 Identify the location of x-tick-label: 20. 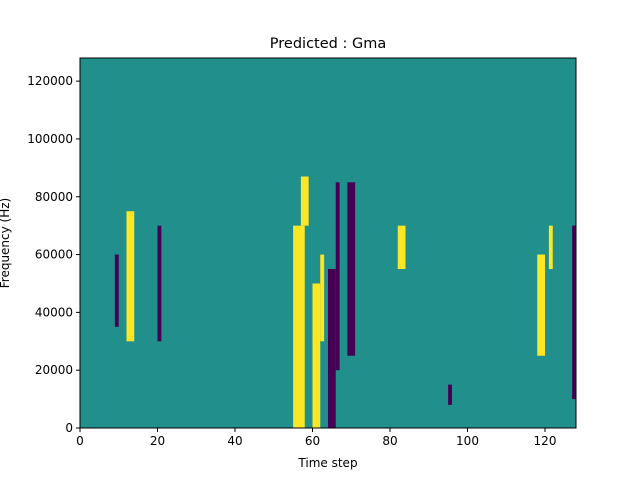
(157, 441).